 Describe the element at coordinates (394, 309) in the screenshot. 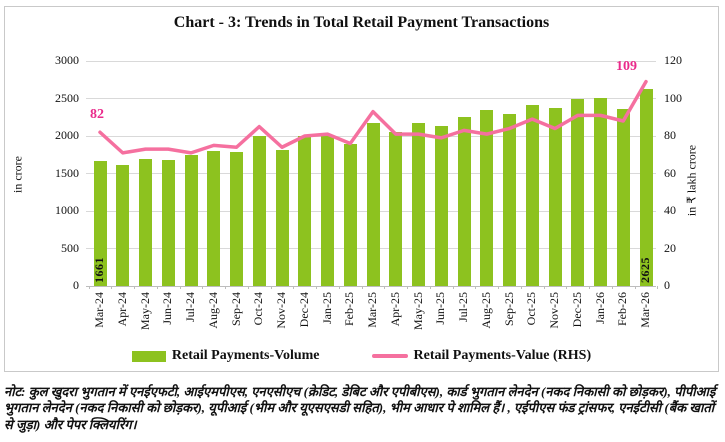

I see `x-axis-label: Apr-25` at that location.